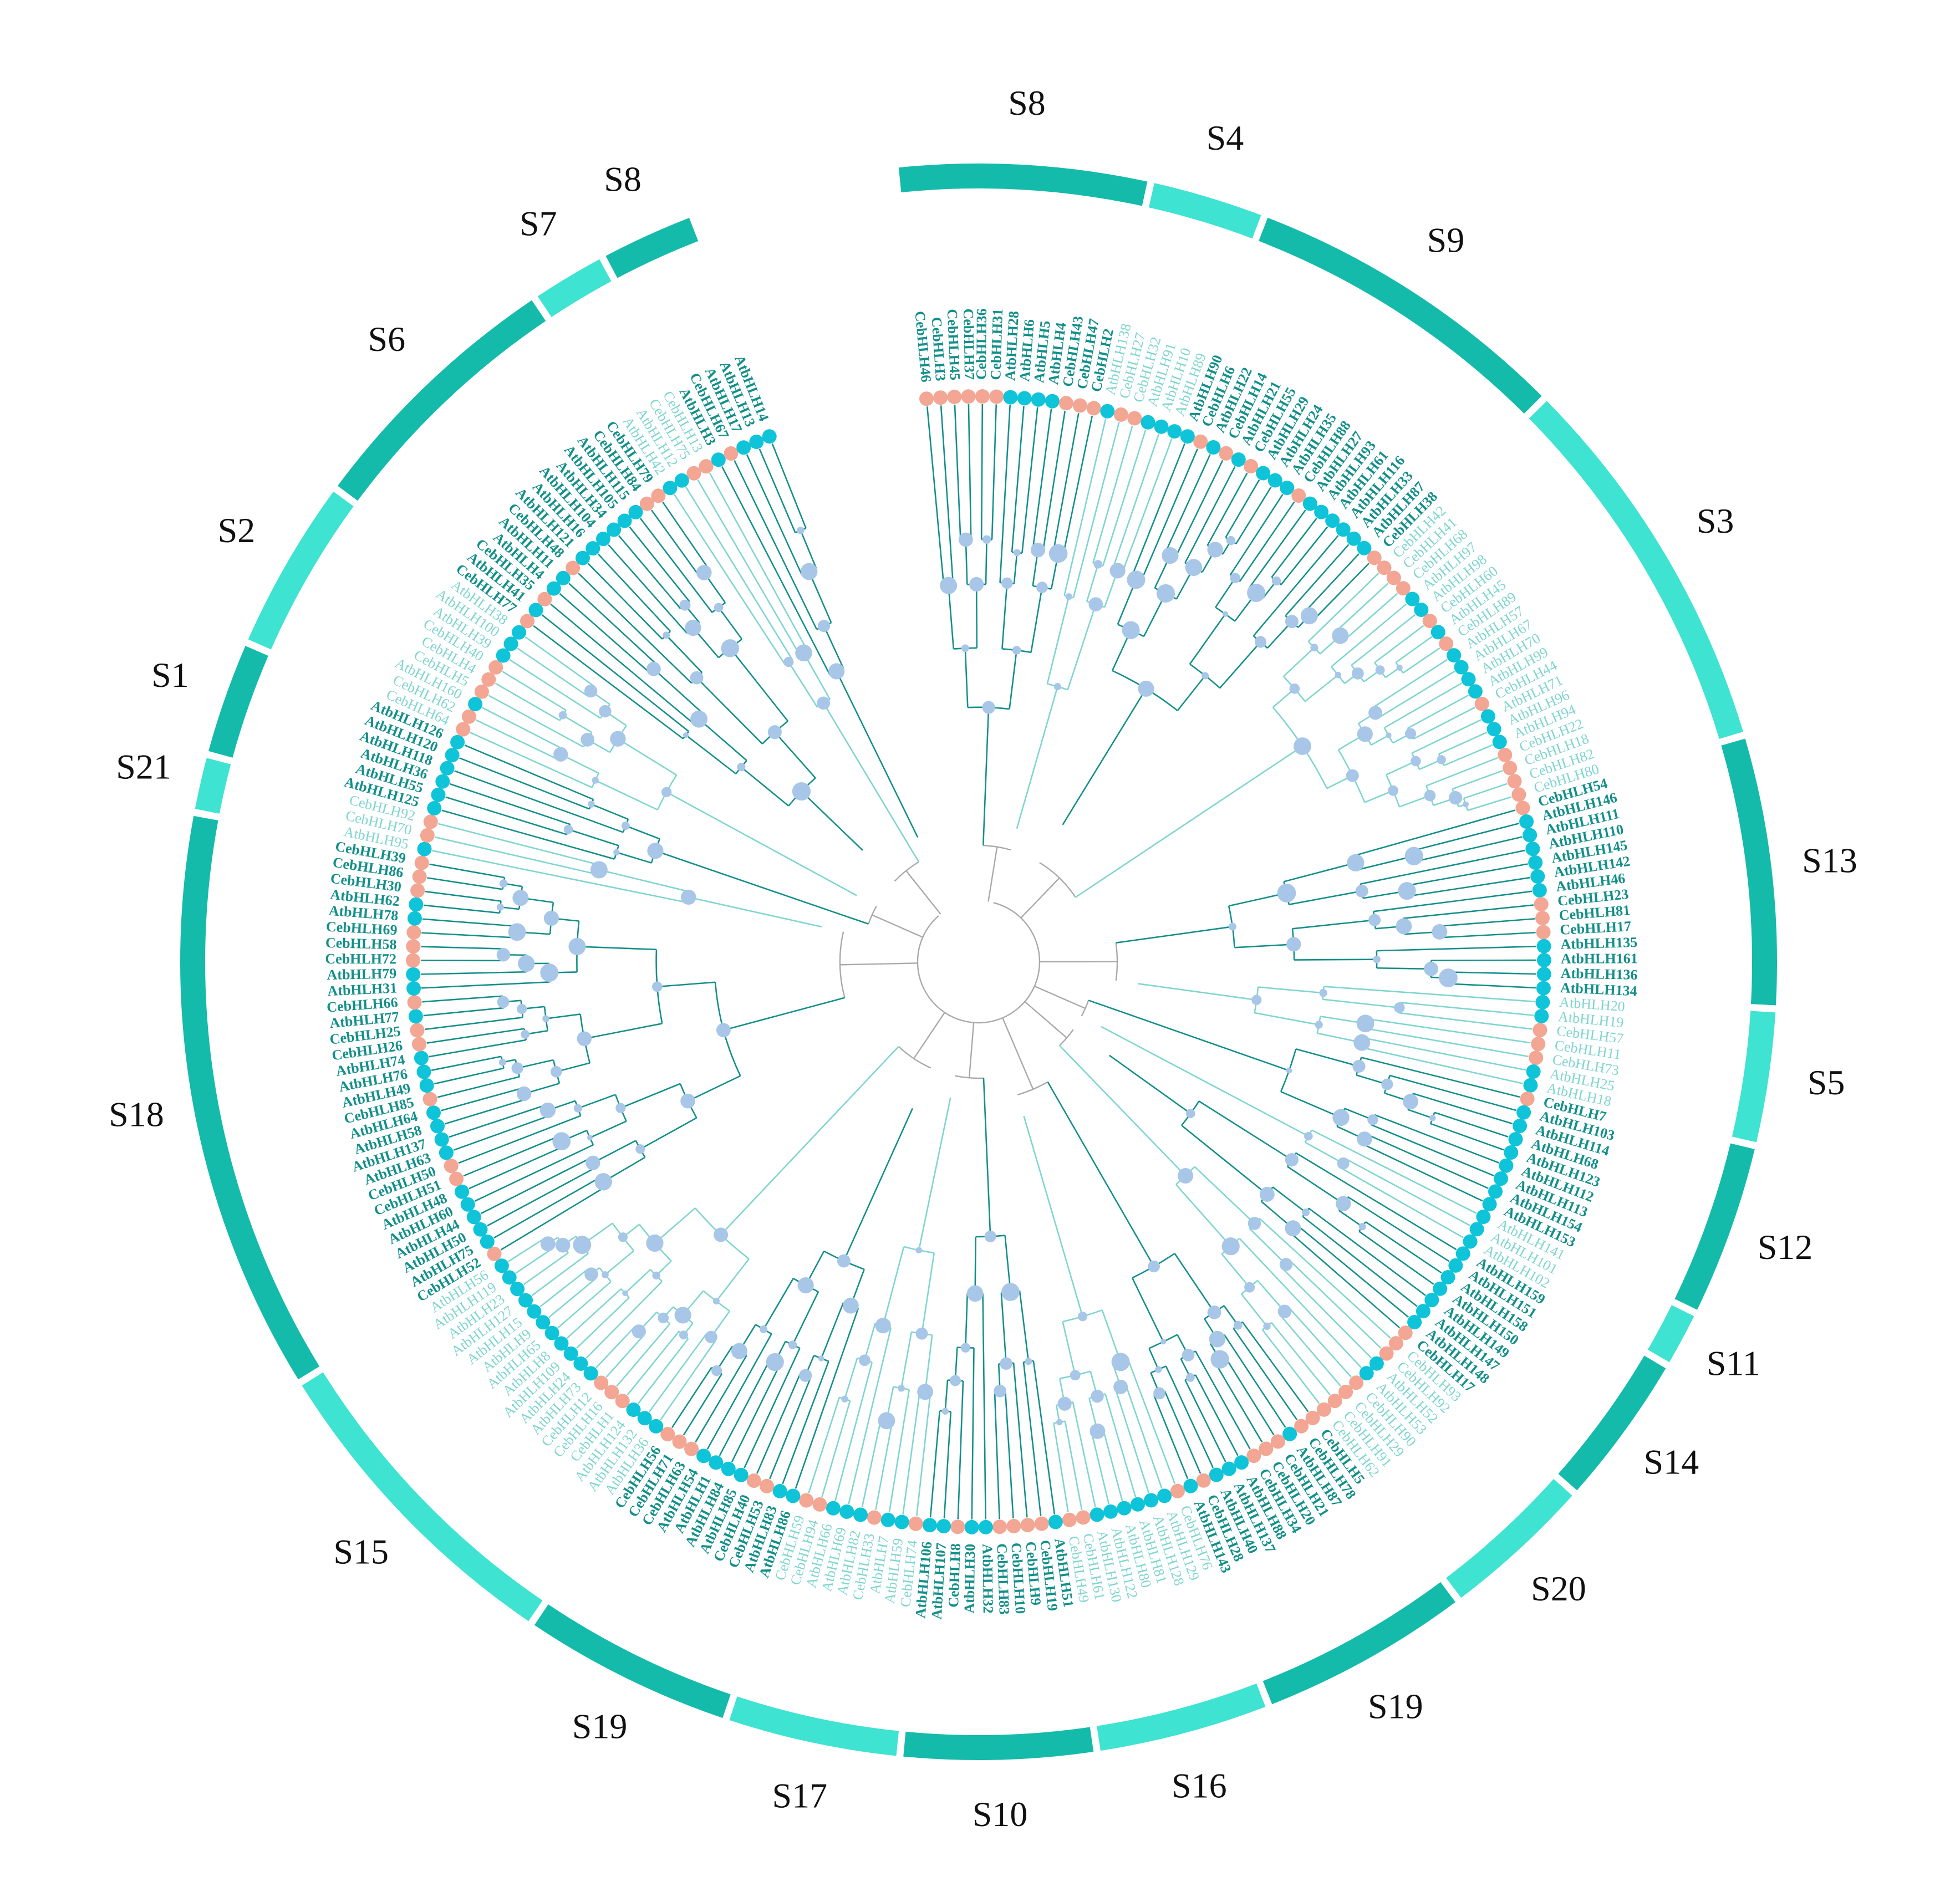 The width and height of the screenshot is (1960, 1897). Describe the element at coordinates (539, 223) in the screenshot. I see `subfamily-label-s7: S7` at that location.